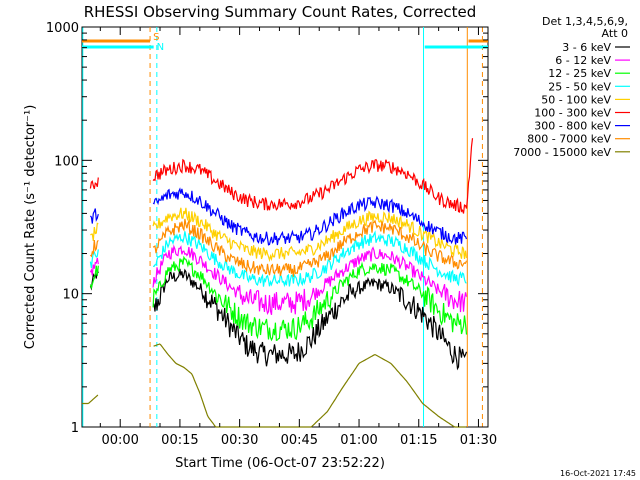 Image resolution: width=640 pixels, height=480 pixels. Describe the element at coordinates (156, 37) in the screenshot. I see `flag-label: S` at that location.